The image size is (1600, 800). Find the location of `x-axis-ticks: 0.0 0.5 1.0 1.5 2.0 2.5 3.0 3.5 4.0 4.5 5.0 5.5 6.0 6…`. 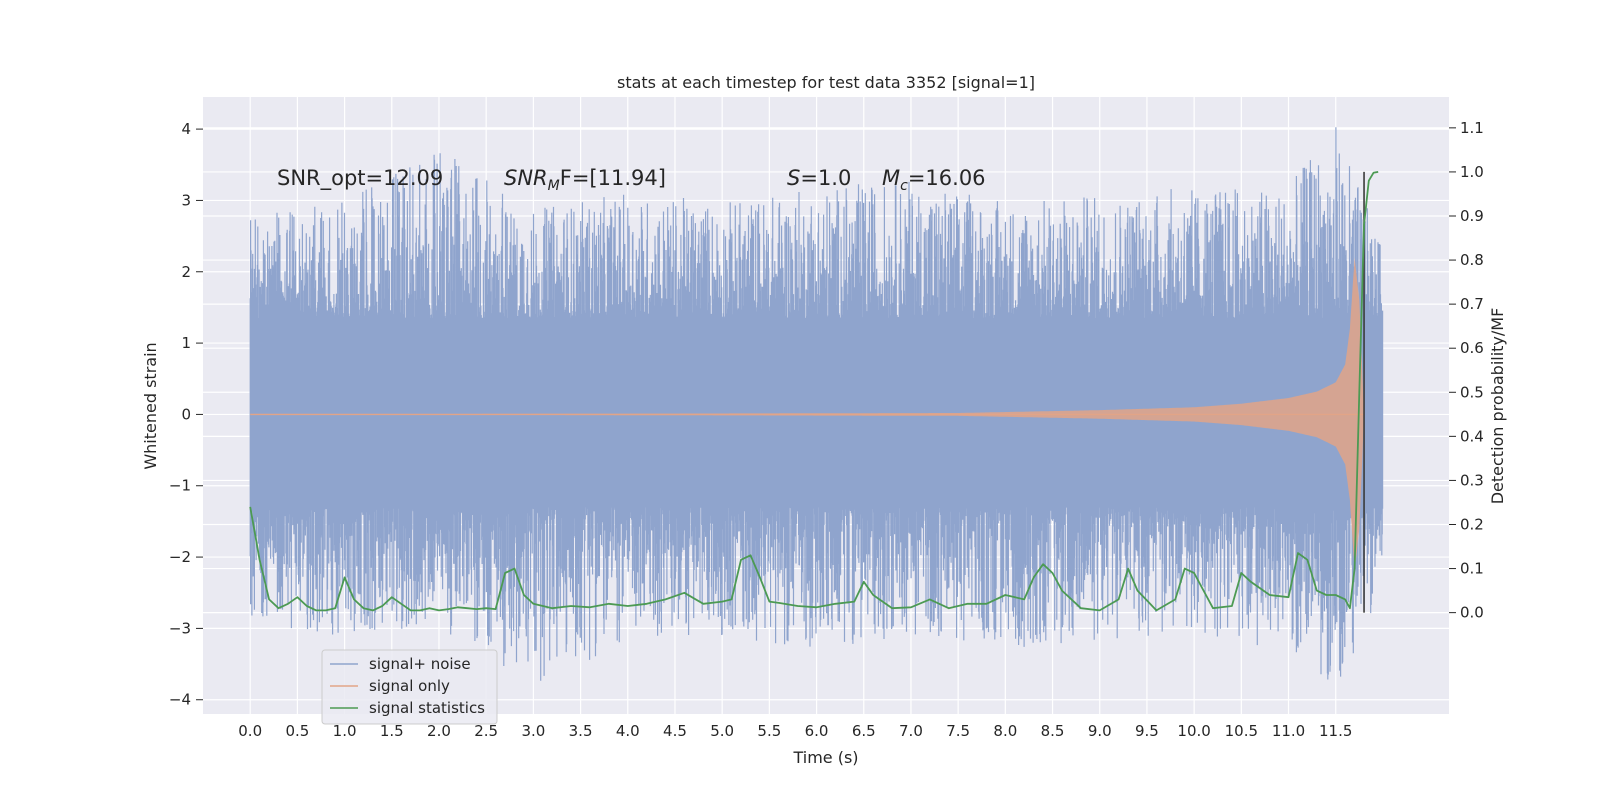

x-axis-ticks: 0.0 0.5 1.0 1.5 2.0 2.5 3.0 3.5 4.0 4.5 5.0 5.5 6.0 6… is located at coordinates (795, 731).